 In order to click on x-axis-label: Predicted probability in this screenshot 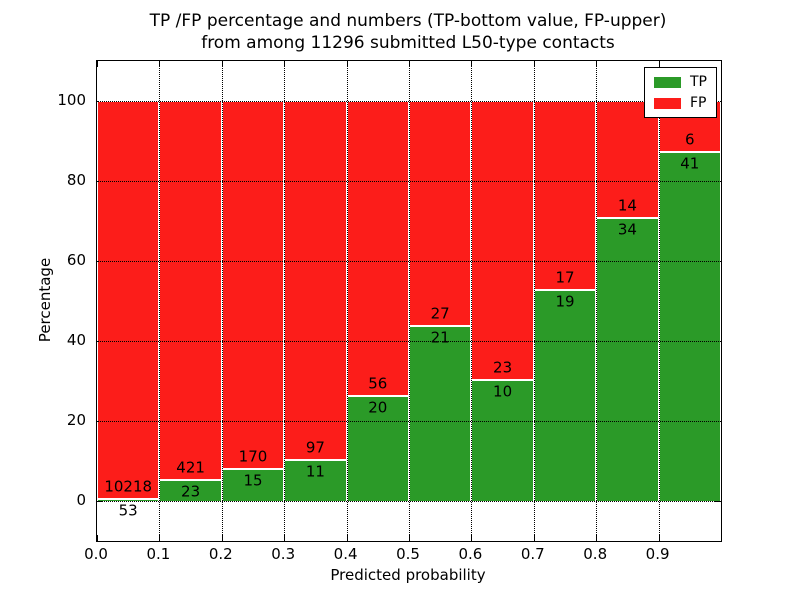, I will do `click(408, 575)`.